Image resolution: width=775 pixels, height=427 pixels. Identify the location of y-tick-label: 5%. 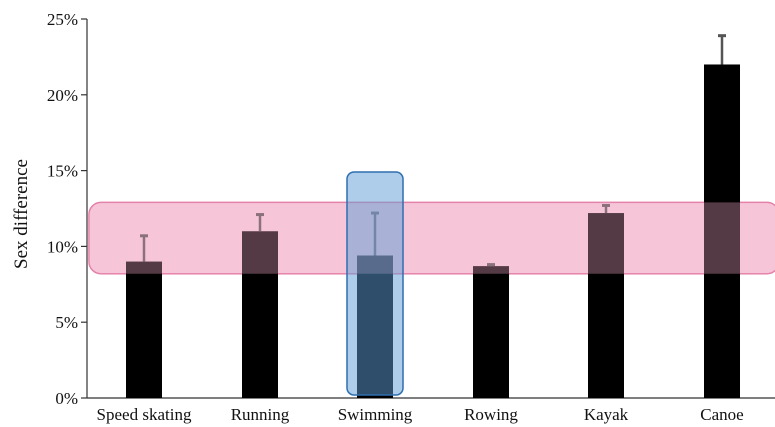
(66, 322).